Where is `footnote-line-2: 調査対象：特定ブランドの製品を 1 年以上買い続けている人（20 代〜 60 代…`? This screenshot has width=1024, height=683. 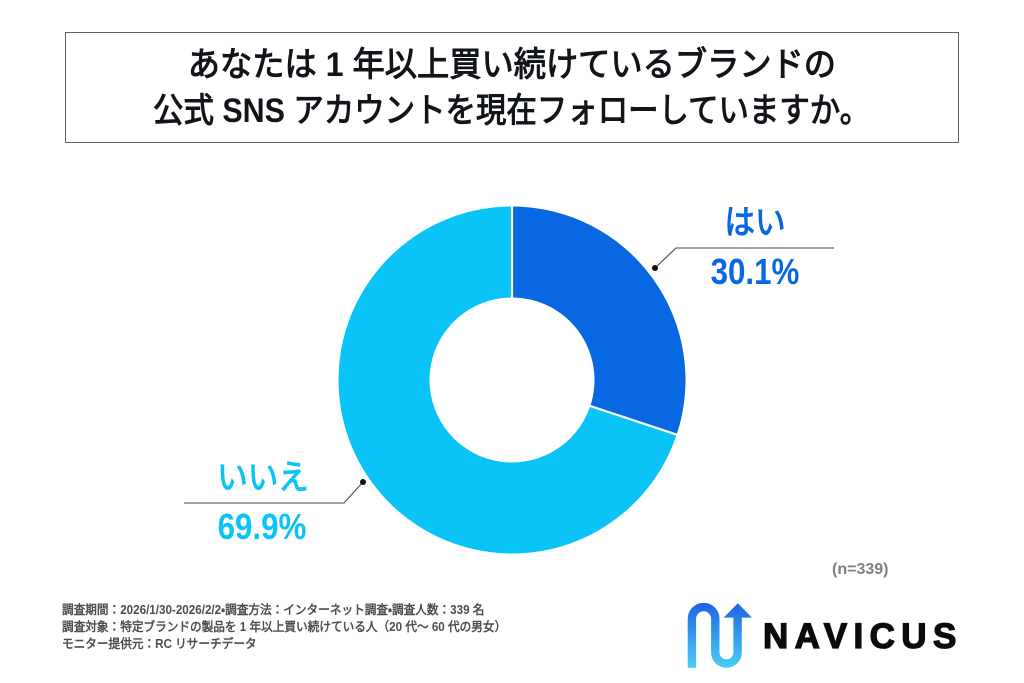 footnote-line-2: 調査対象：特定ブランドの製品を 1 年以上買い続けている人（20 代〜 60 代… is located at coordinates (284, 627).